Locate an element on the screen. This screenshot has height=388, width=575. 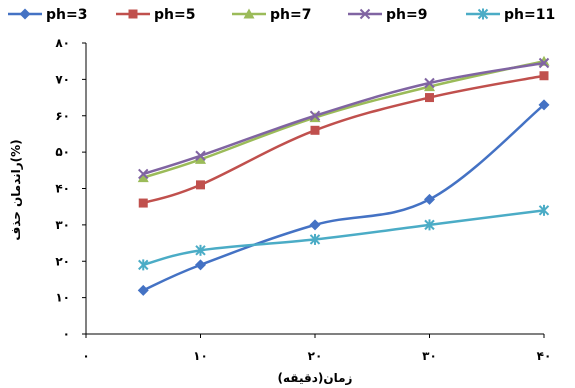
y-tick-label: ۷۰ is located at coordinates (62, 79).